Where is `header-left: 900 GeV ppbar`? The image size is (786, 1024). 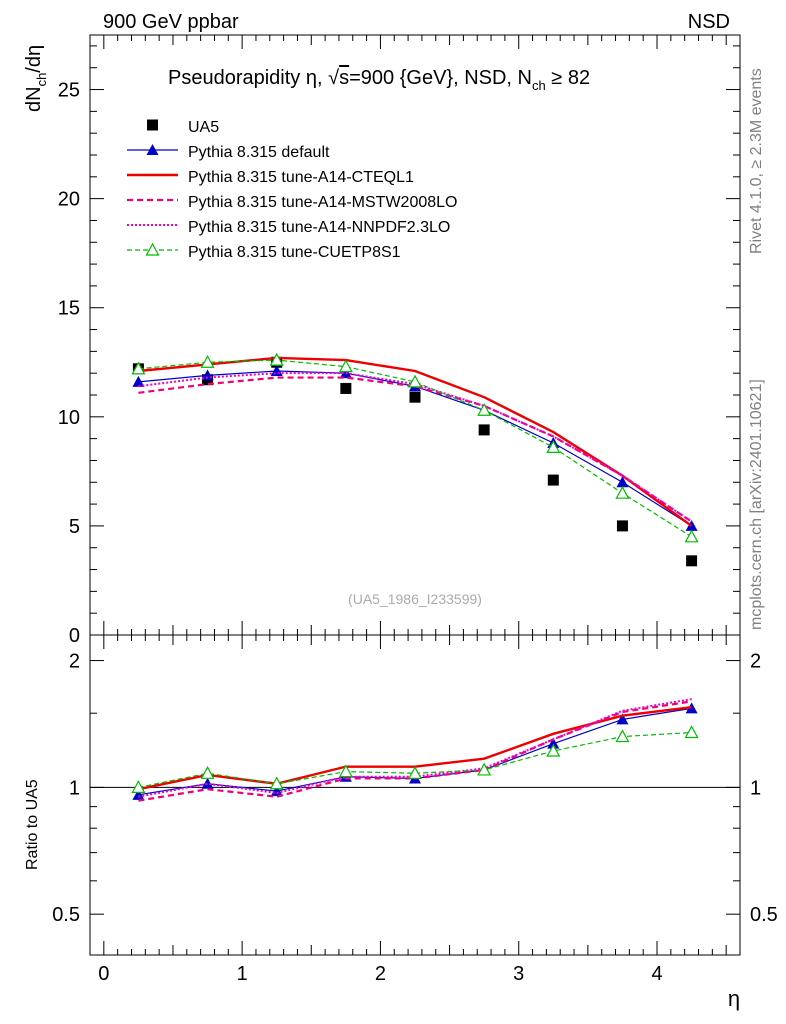 header-left: 900 GeV ppbar is located at coordinates (171, 22).